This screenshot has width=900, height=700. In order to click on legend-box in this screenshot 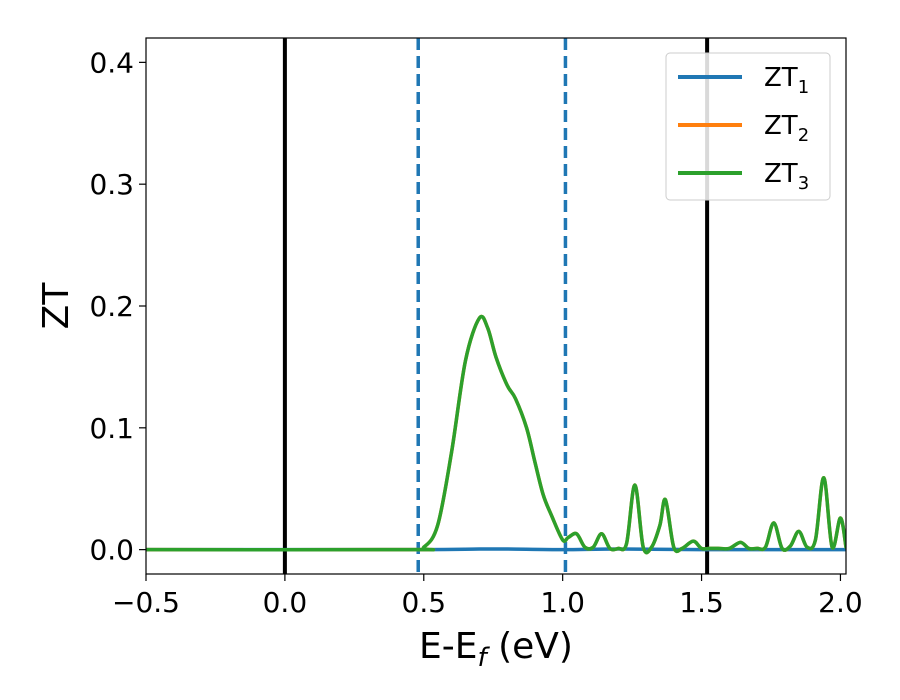, I will do `click(748, 126)`.